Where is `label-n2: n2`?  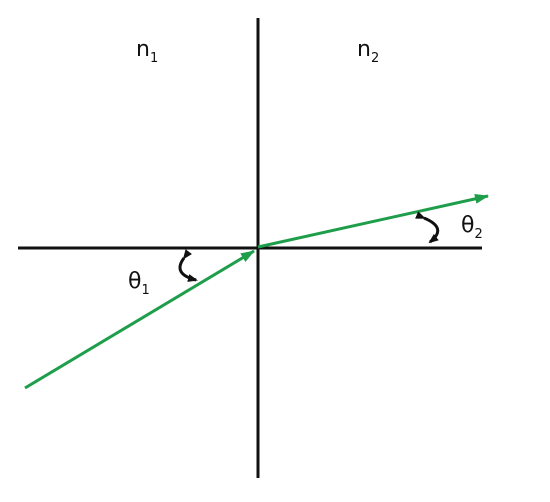
label-n2: n2 is located at coordinates (368, 51).